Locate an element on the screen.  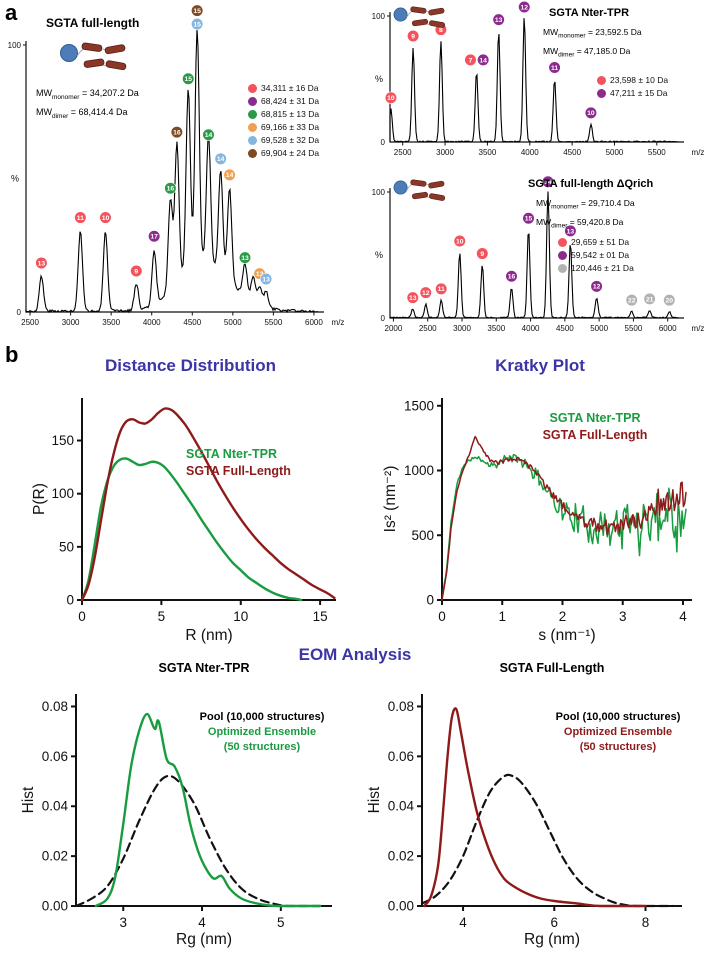
y-axis-label: Hist is located at coordinates (374, 799).